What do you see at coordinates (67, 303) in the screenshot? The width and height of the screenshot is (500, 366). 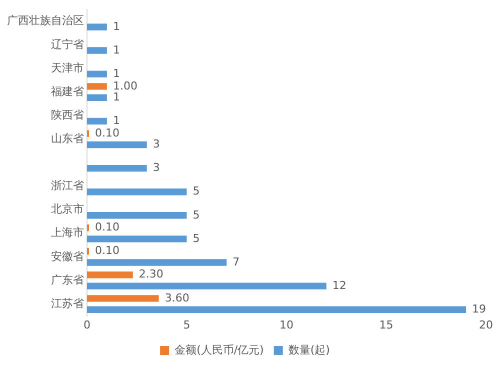 I see `y-tick-label: 江苏省` at bounding box center [67, 303].